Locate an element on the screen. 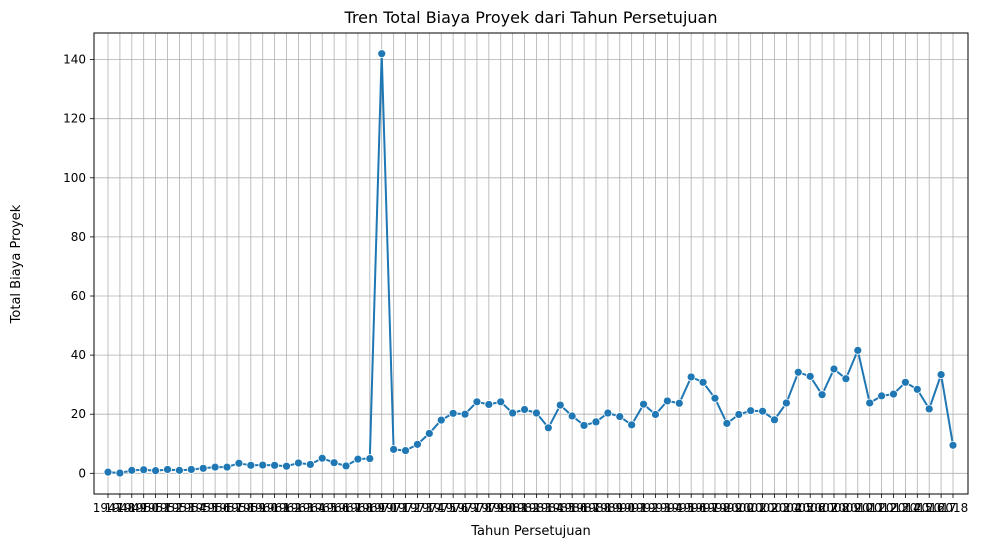 This screenshot has height=551, width=1005. x-tick-label: 1958 is located at coordinates (239, 508).